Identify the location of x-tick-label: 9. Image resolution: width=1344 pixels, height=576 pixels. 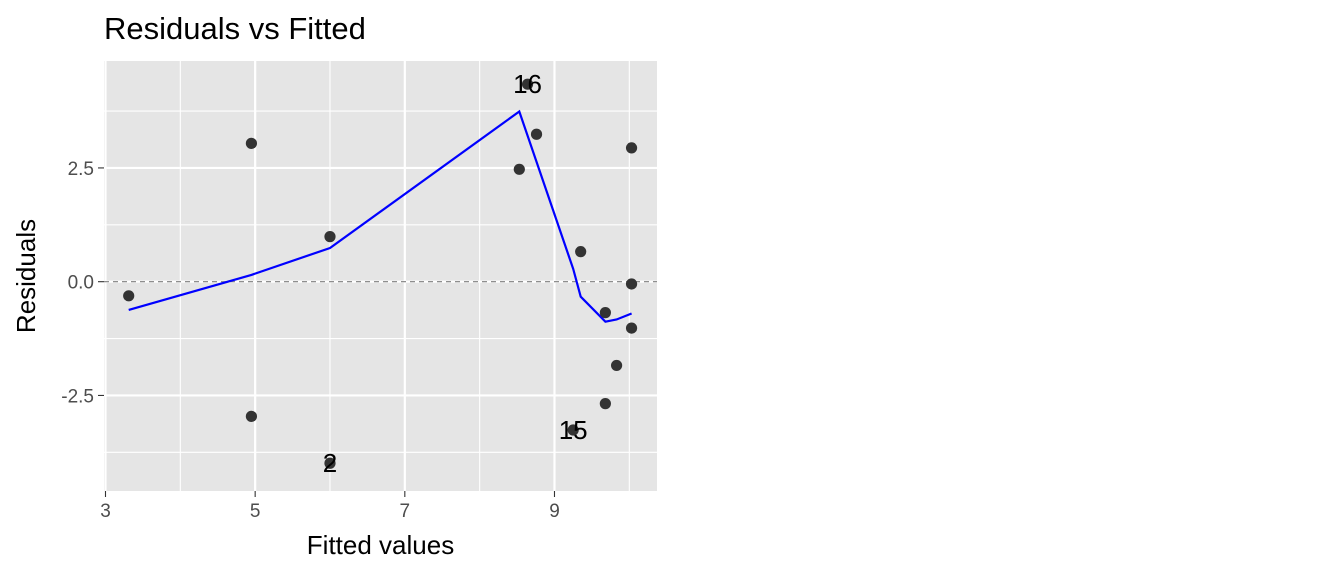
(554, 511).